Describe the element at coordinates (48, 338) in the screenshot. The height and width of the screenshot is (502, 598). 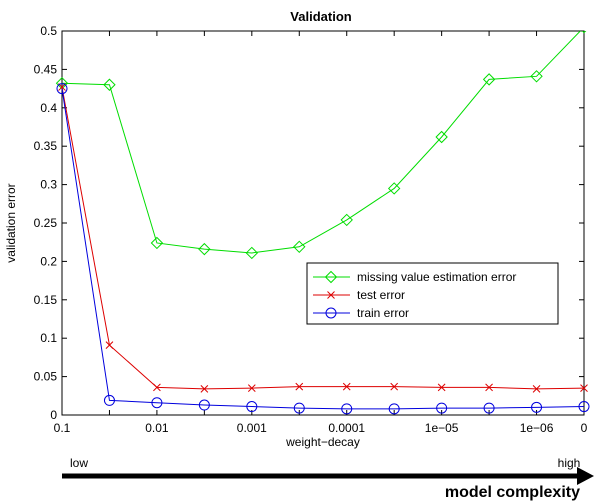
I see `y-tick-label: 0.1` at that location.